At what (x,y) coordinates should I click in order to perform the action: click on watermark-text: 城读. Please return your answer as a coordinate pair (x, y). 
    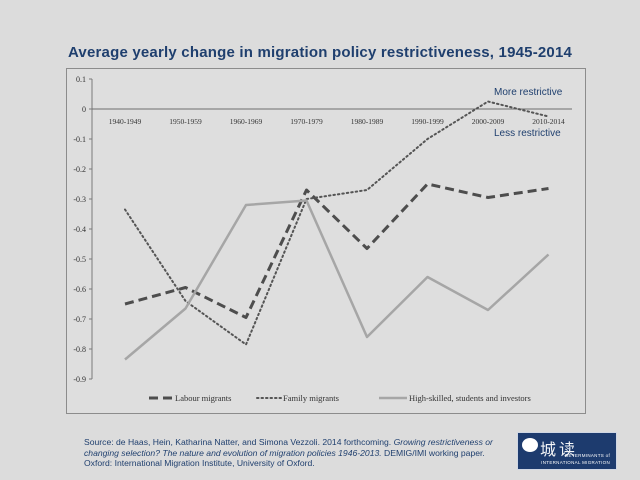
    Looking at the image, I should click on (559, 449).